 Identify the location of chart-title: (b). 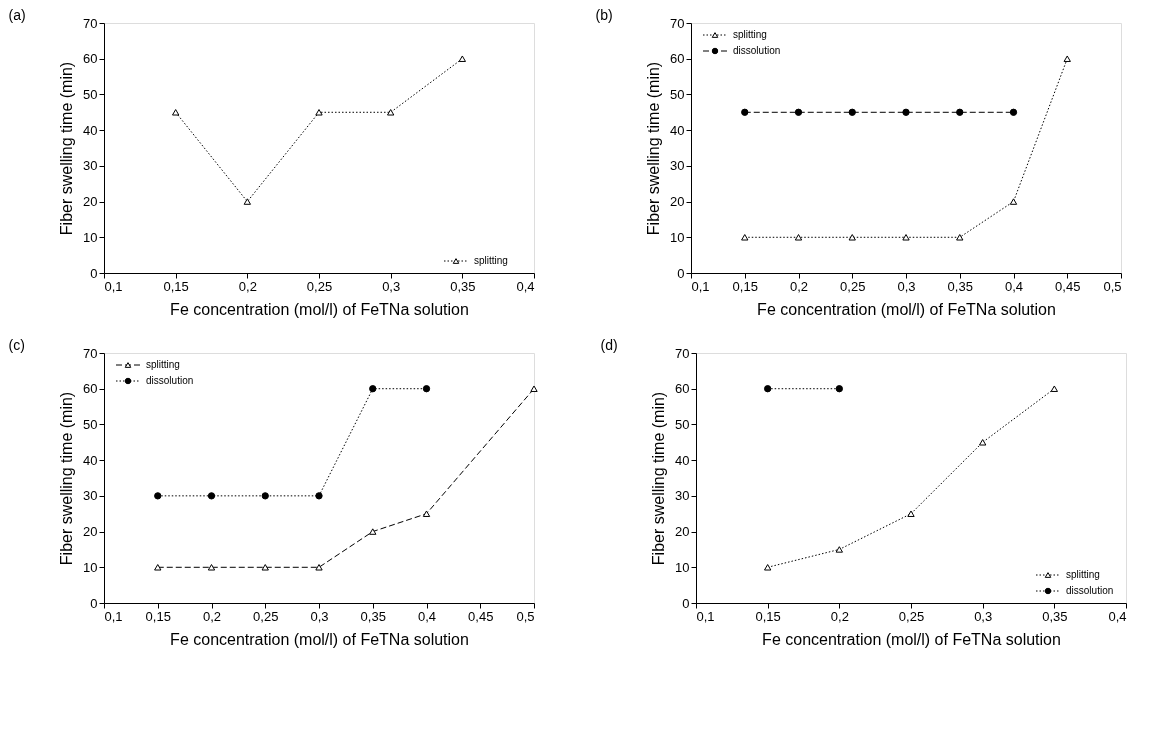
(604, 15).